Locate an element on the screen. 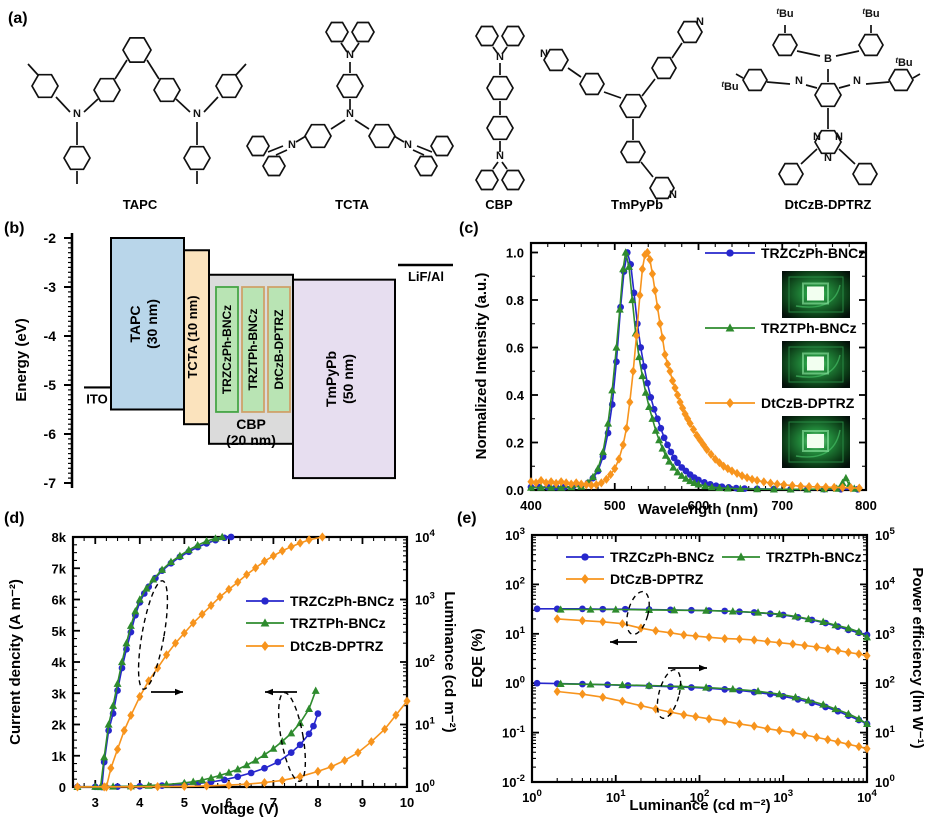 The width and height of the screenshot is (927, 832). layer-label: TmPyPb is located at coordinates (331, 379).